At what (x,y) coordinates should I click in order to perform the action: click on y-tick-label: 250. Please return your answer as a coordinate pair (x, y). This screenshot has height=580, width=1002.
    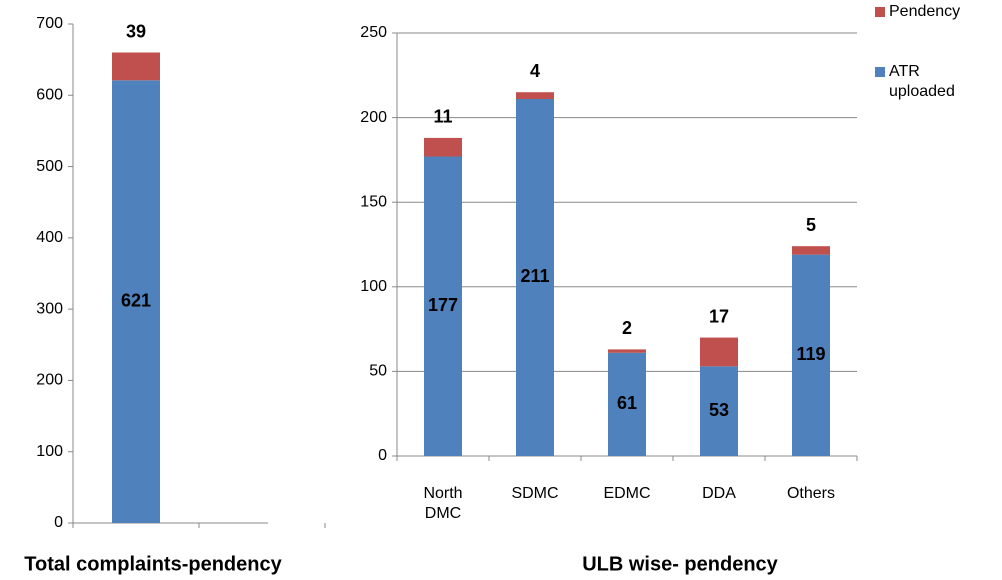
    Looking at the image, I should click on (373, 32).